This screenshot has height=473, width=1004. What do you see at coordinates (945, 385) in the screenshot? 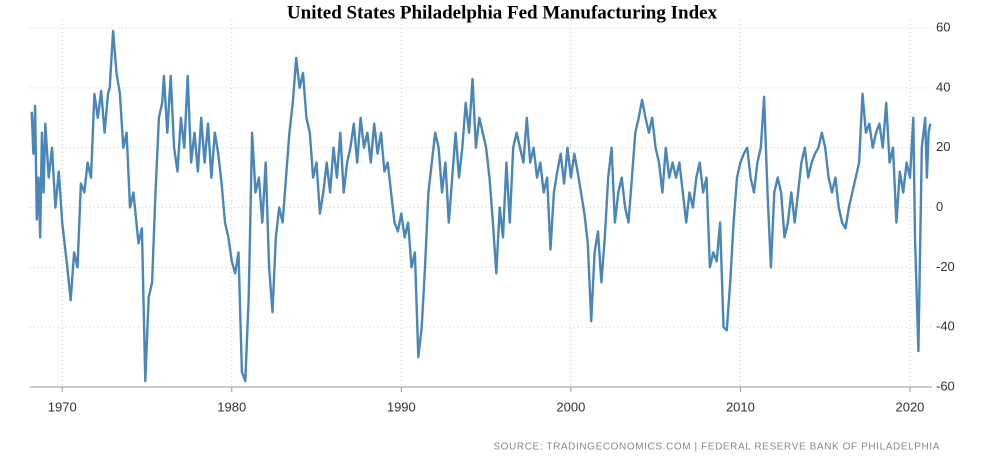
I see `y-tick-label: -60` at bounding box center [945, 385].